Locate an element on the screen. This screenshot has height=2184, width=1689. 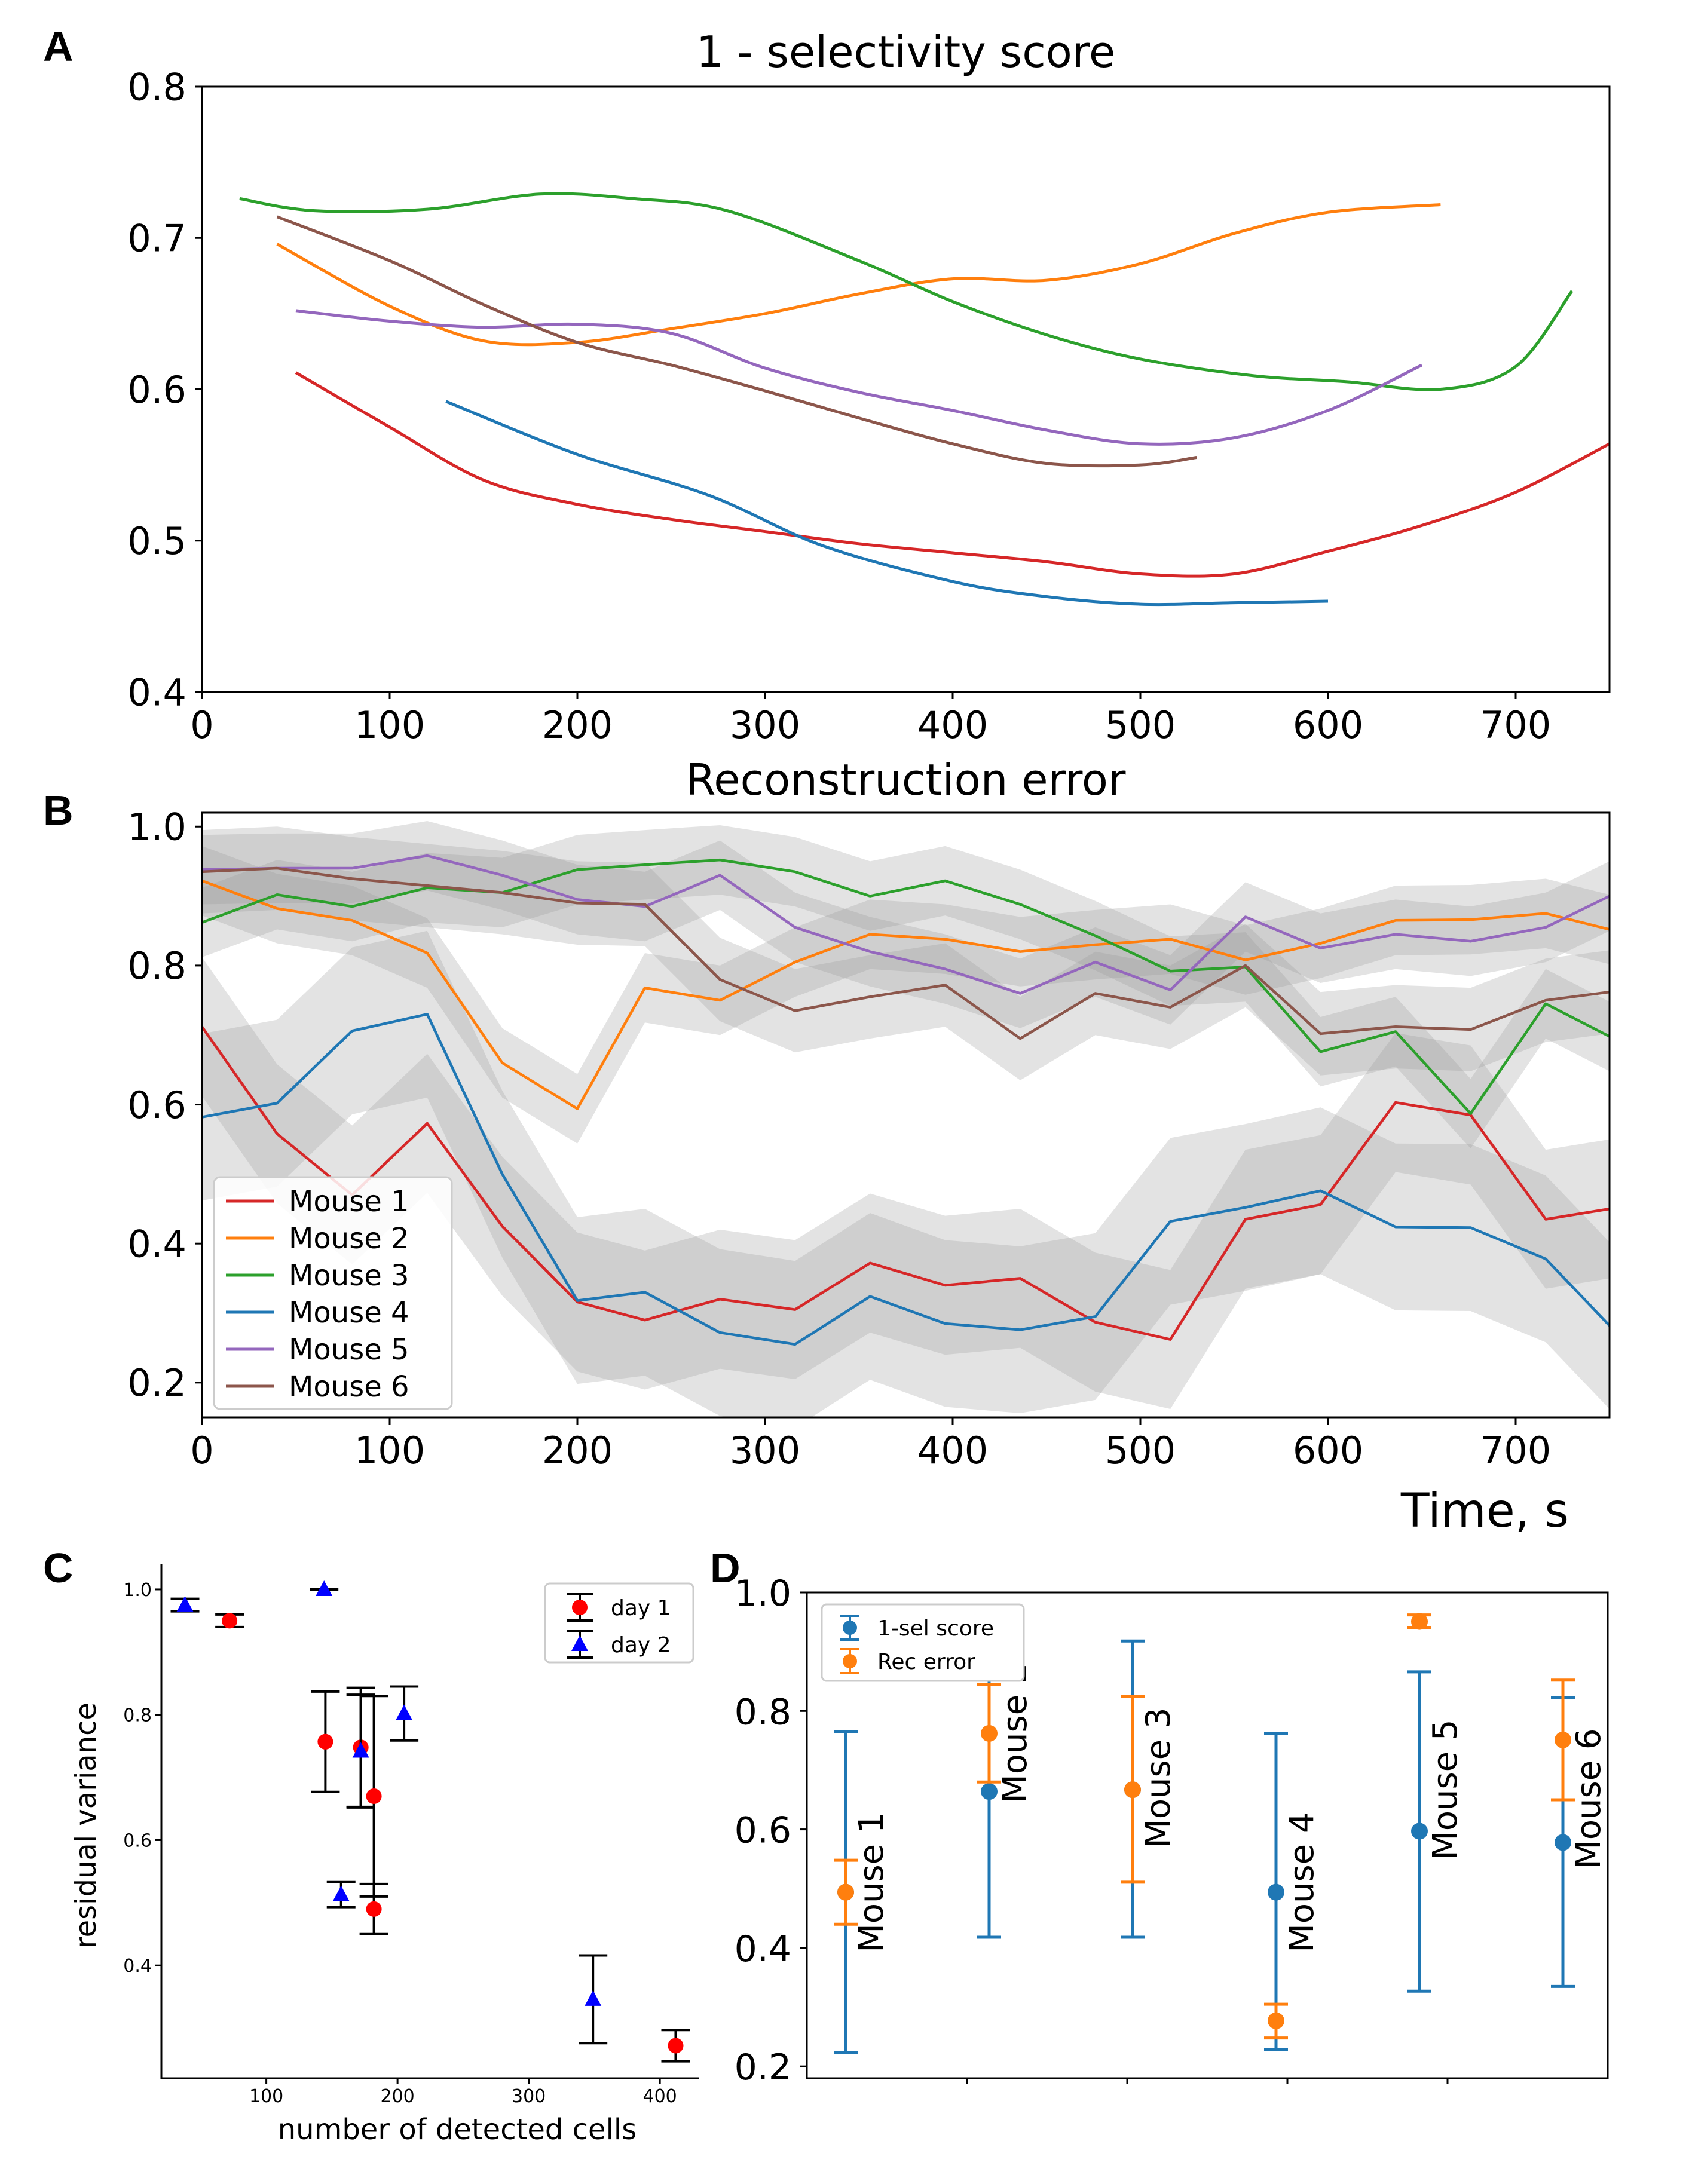
panel-d-ytick-label: 0.6 is located at coordinates (763, 1831).